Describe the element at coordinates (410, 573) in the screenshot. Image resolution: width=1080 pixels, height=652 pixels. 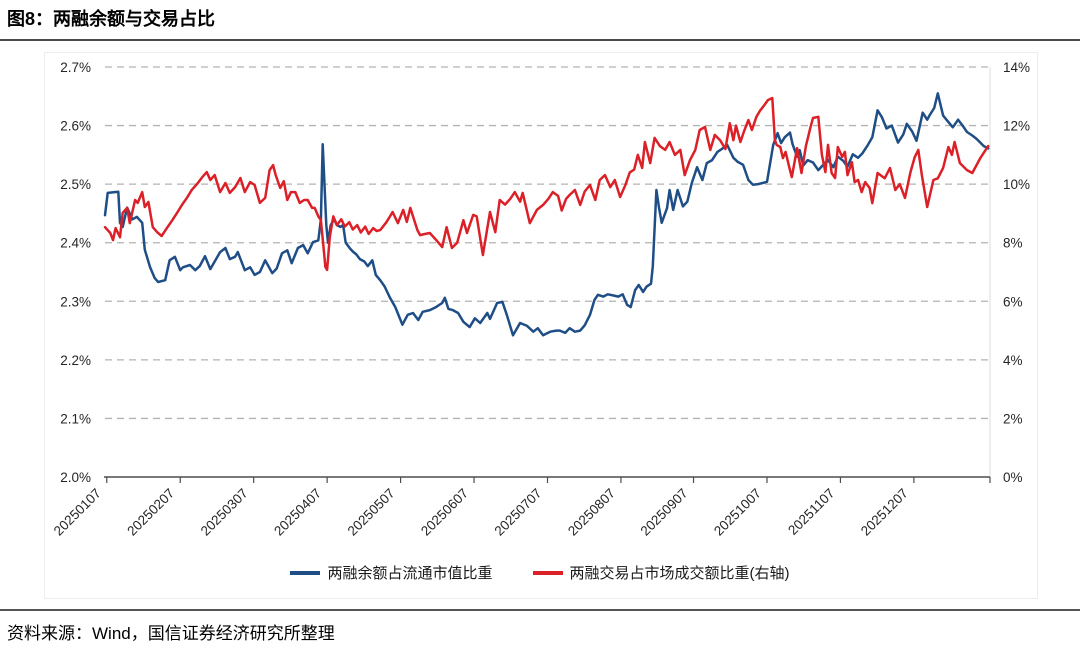
I see `legend-label-balance: 两融余额占流通市值比重` at that location.